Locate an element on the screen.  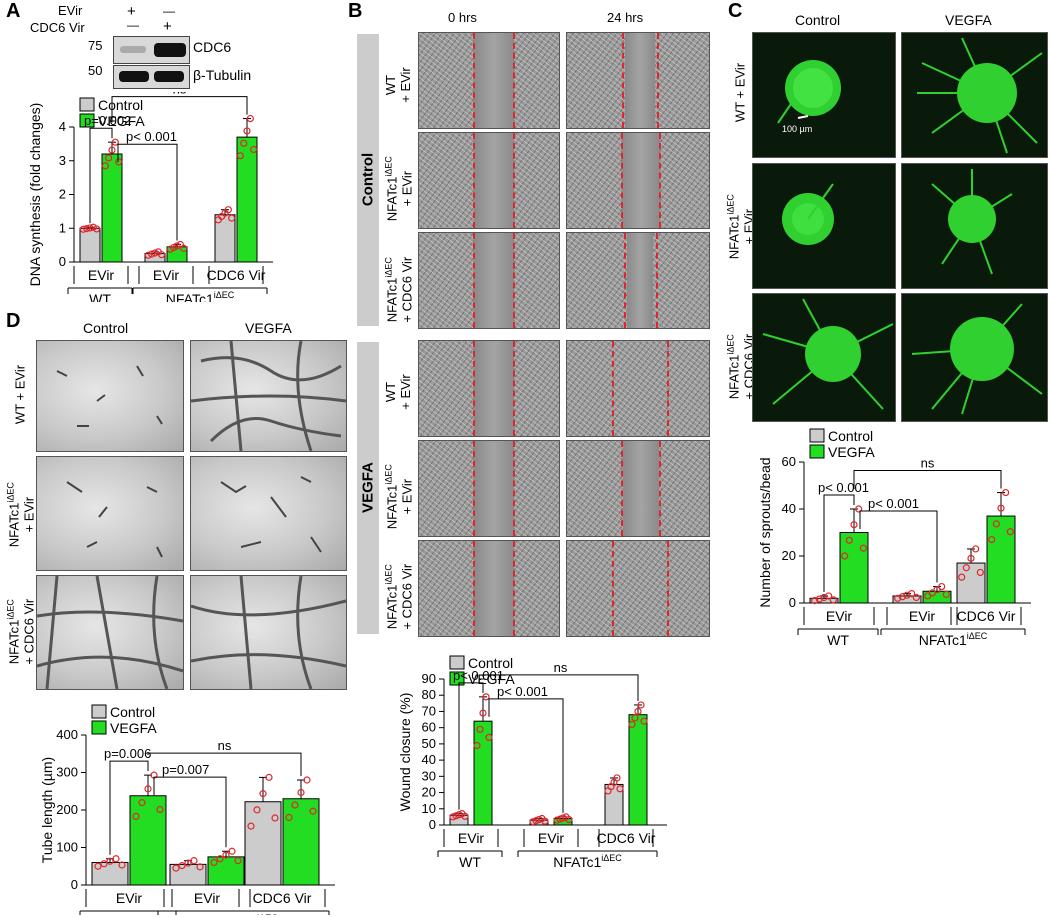
y-tick-label: 40 is located at coordinates (429, 759).